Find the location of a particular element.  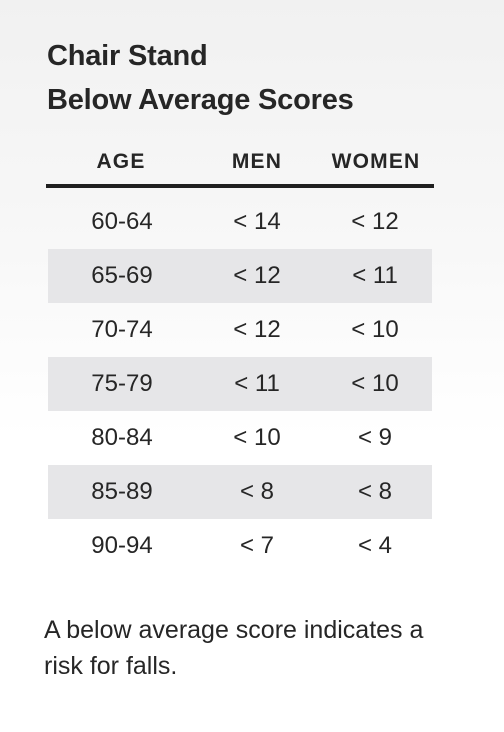

table-row: 90-94 < 7 < 4 is located at coordinates (240, 546).